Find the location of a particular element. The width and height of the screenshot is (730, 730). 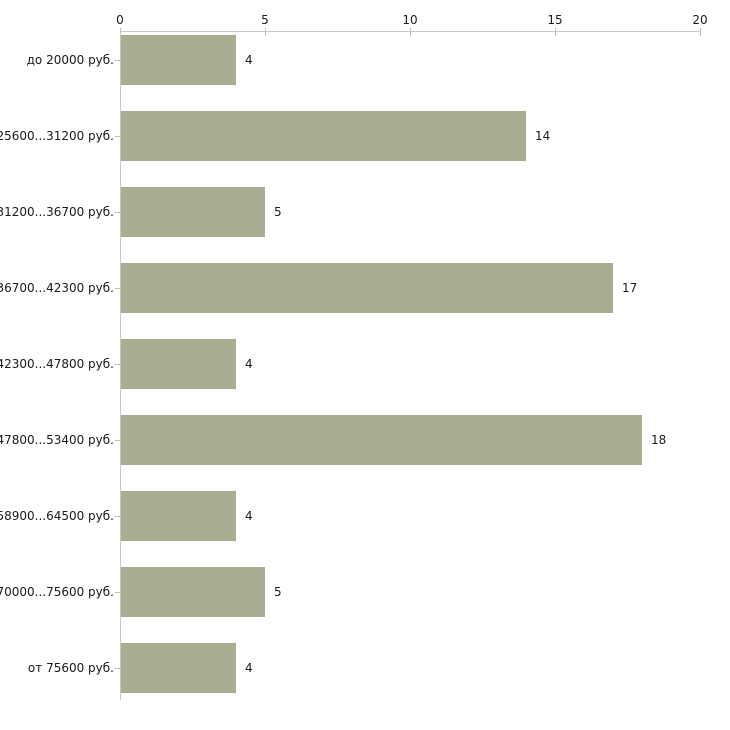

category-label: 31200...36700 руб. is located at coordinates (57, 212).